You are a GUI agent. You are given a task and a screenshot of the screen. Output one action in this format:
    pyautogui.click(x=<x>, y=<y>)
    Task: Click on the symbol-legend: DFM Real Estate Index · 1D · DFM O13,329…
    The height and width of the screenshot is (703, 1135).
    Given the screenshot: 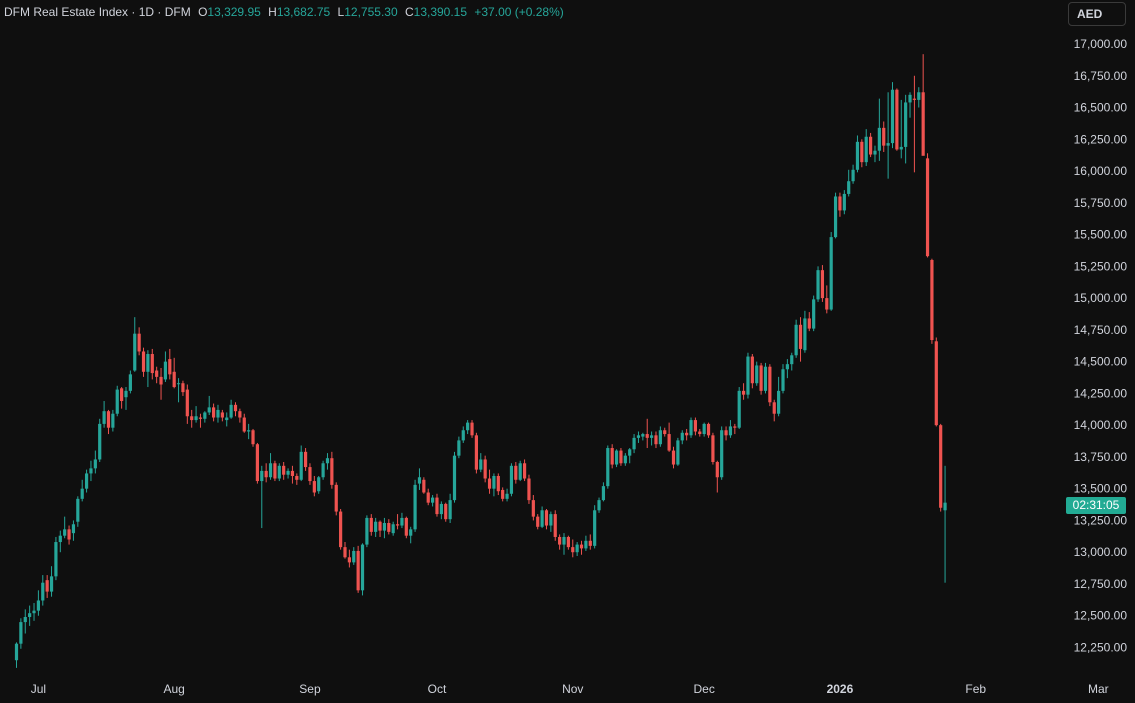 What is the action you would take?
    pyautogui.click(x=284, y=12)
    